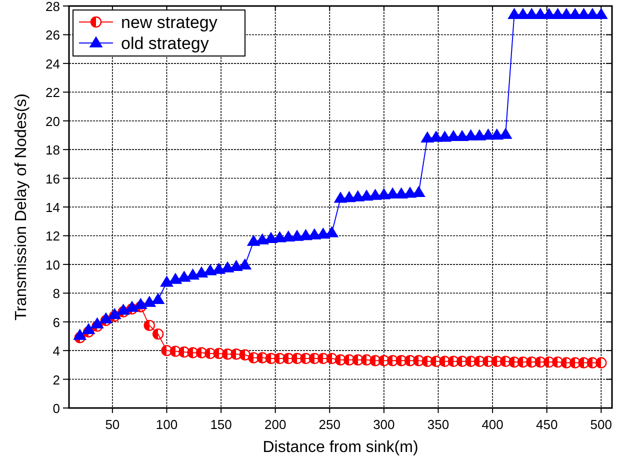  What do you see at coordinates (53, 35) in the screenshot?
I see `y-tick-label: 26` at bounding box center [53, 35].